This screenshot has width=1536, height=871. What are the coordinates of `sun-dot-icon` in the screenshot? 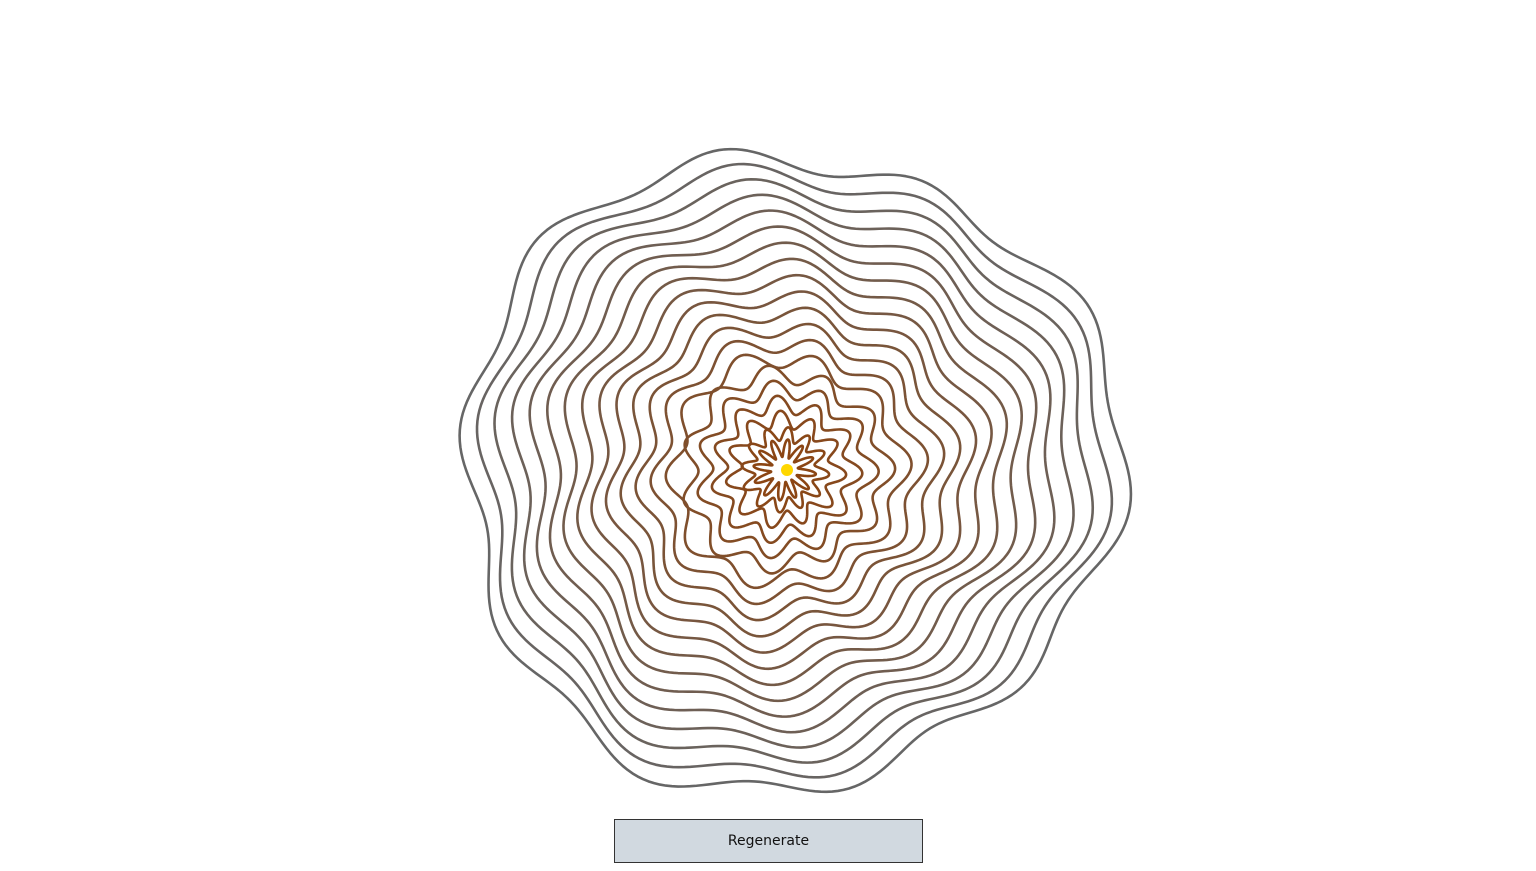 It's located at (787, 470).